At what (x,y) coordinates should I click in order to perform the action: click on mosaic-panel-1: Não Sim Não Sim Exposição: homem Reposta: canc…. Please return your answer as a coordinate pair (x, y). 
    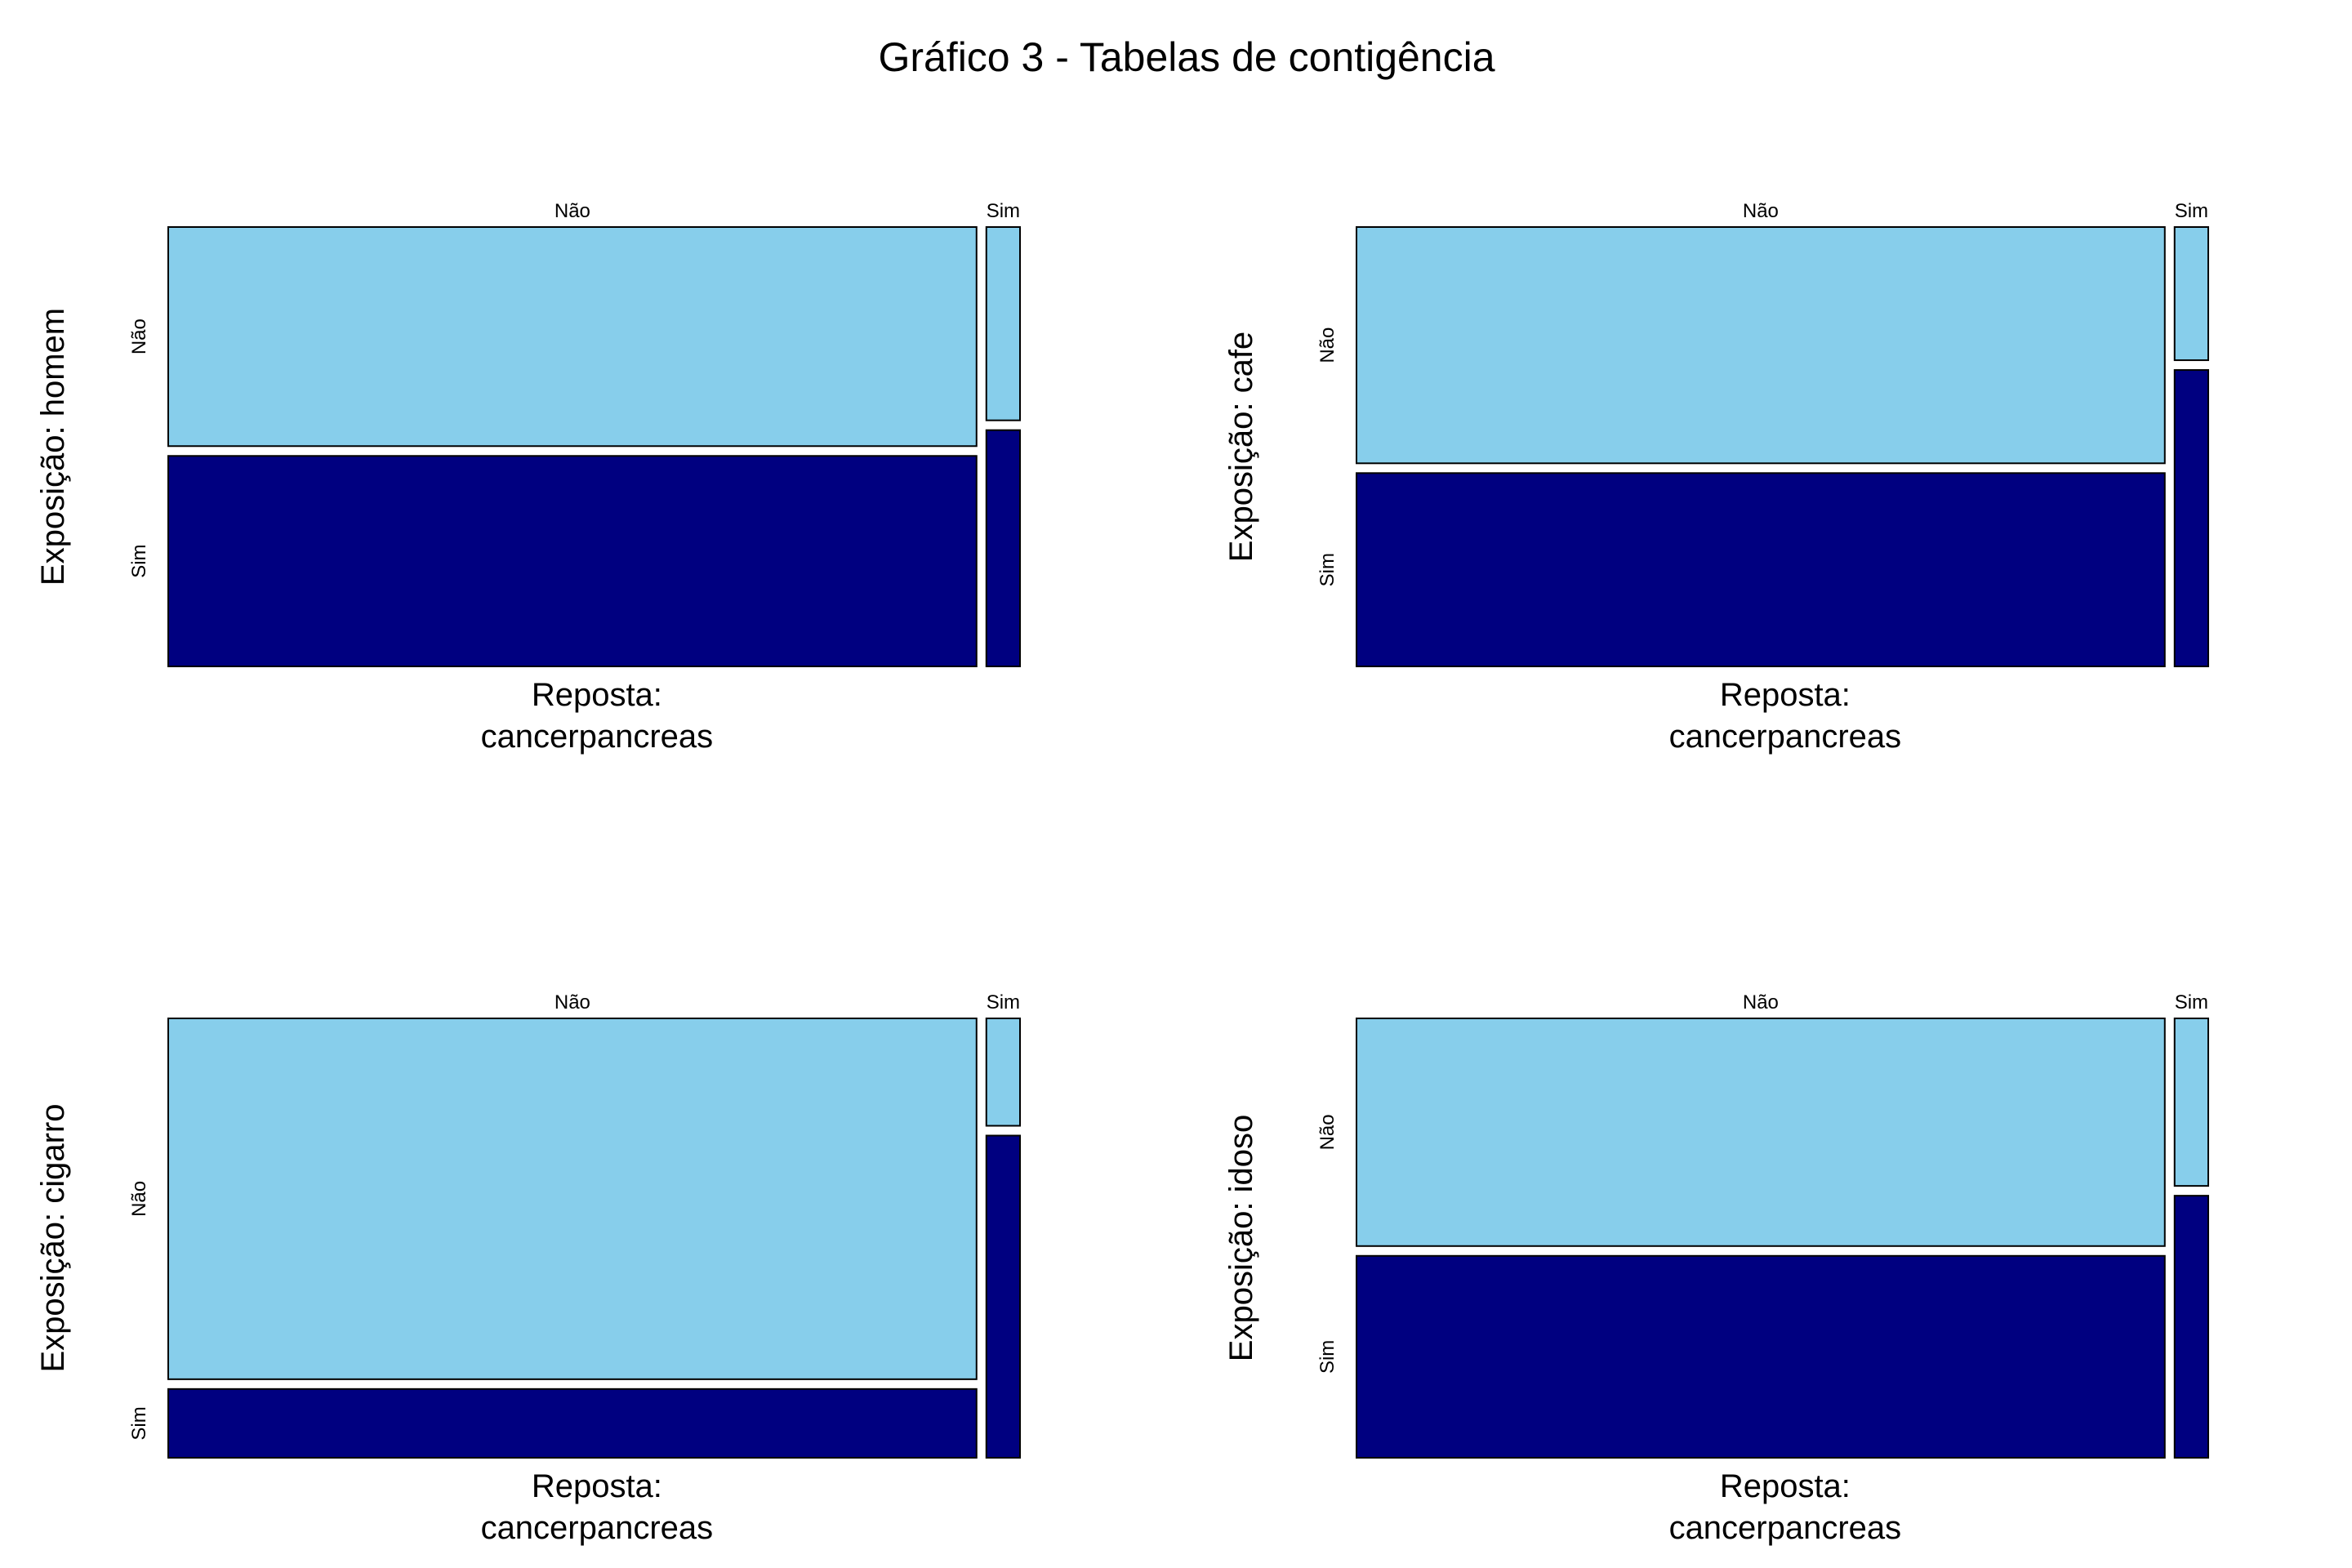
    Looking at the image, I should click on (528, 478).